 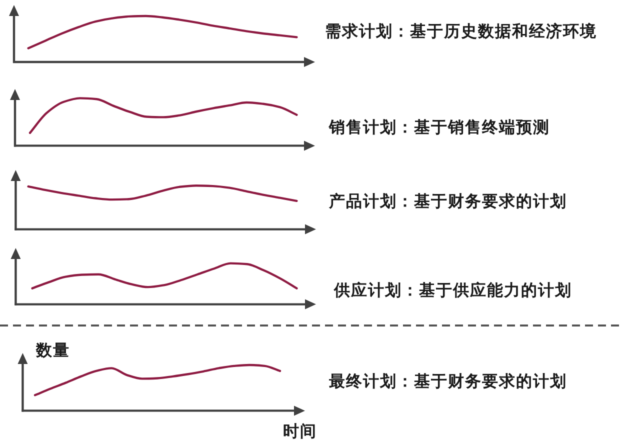 I want to click on text: 需求计划：基于历史数据和经济环境, so click(x=461, y=31).